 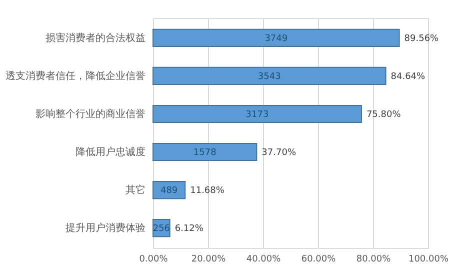 What do you see at coordinates (106, 228) in the screenshot?
I see `y-tick-label: 提升用户消费体验` at bounding box center [106, 228].